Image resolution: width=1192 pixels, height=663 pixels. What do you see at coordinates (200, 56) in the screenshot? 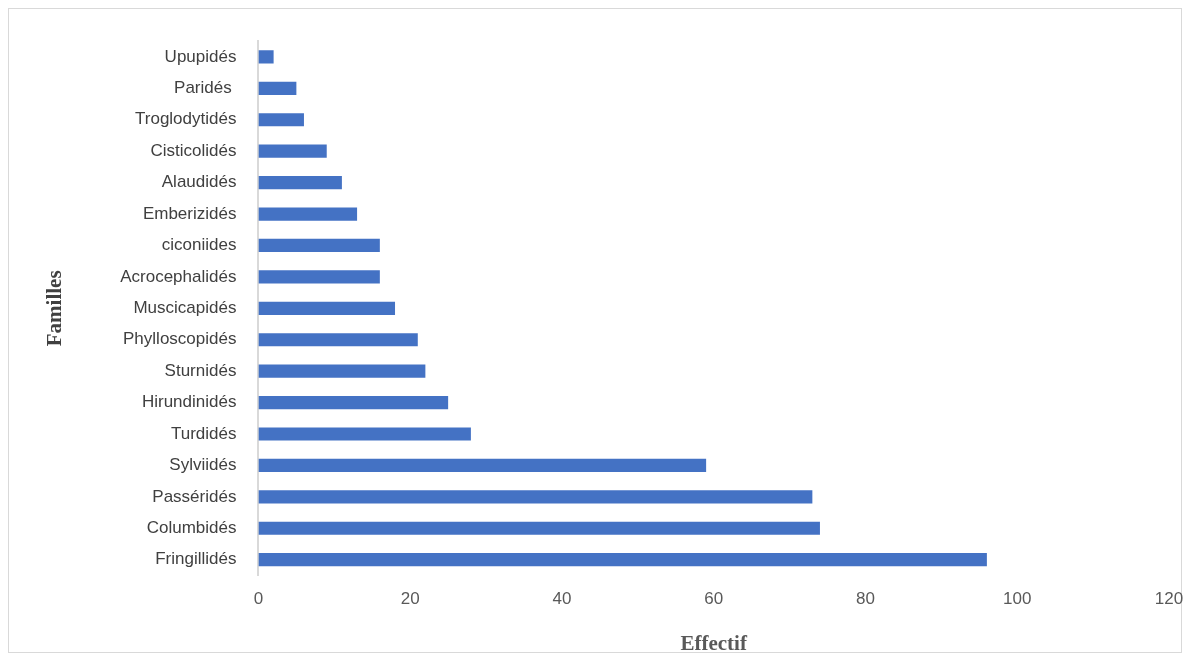
I see `y-tick-label: Upupidés` at bounding box center [200, 56].